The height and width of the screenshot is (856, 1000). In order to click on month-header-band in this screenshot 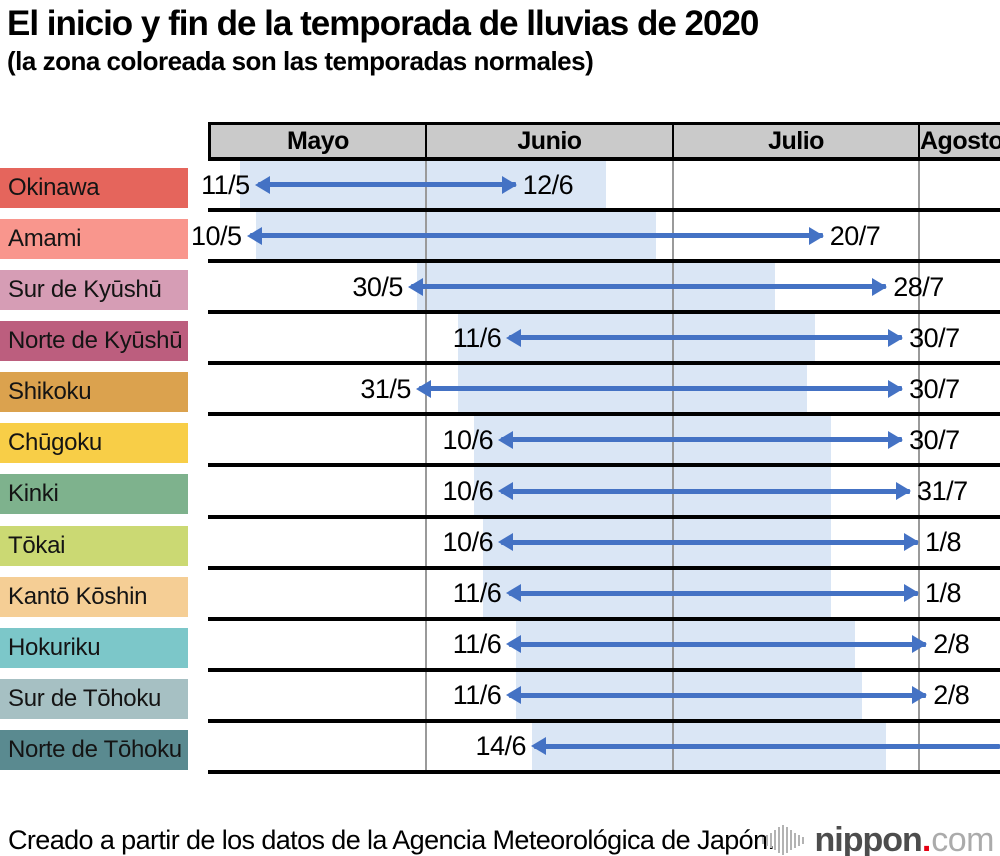, I will do `click(604, 141)`.